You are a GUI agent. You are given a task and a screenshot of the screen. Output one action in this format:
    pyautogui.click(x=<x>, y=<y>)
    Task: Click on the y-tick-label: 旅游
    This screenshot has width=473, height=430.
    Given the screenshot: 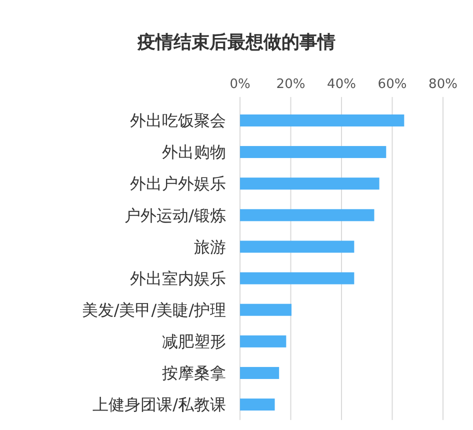 What is the action you would take?
    pyautogui.click(x=210, y=246)
    